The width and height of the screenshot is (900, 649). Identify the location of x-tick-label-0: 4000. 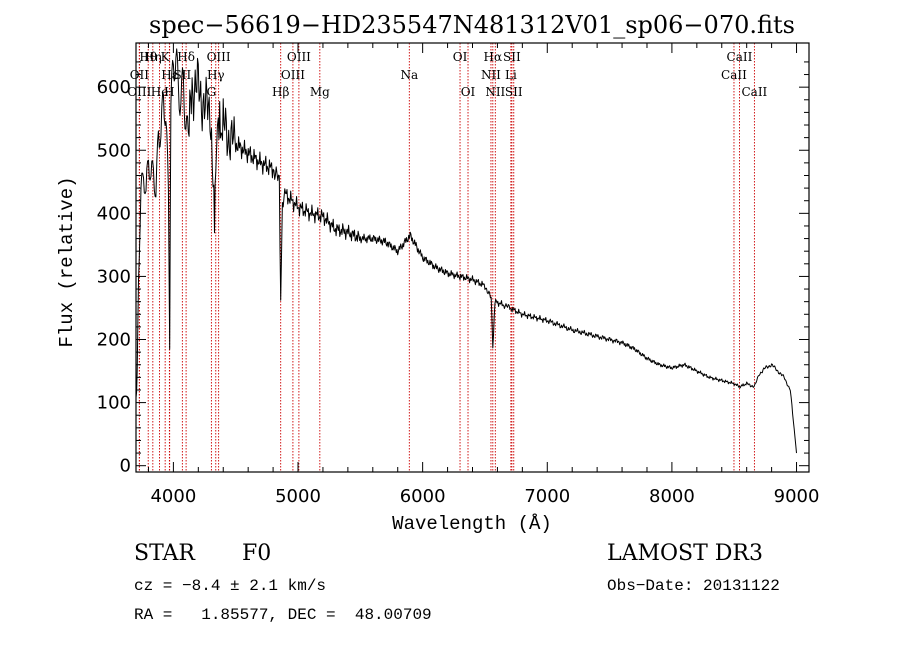
(173, 496).